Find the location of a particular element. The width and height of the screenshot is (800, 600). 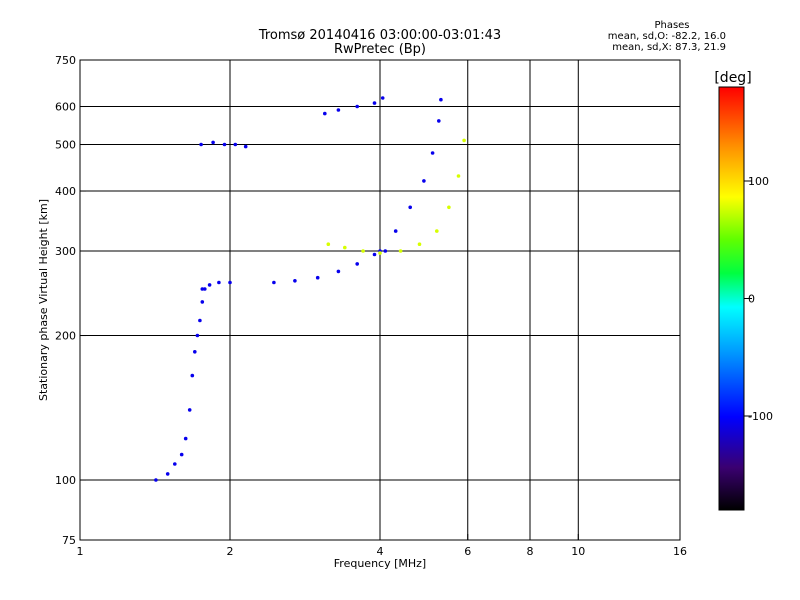

y-tick-label: 600 is located at coordinates (65, 107).